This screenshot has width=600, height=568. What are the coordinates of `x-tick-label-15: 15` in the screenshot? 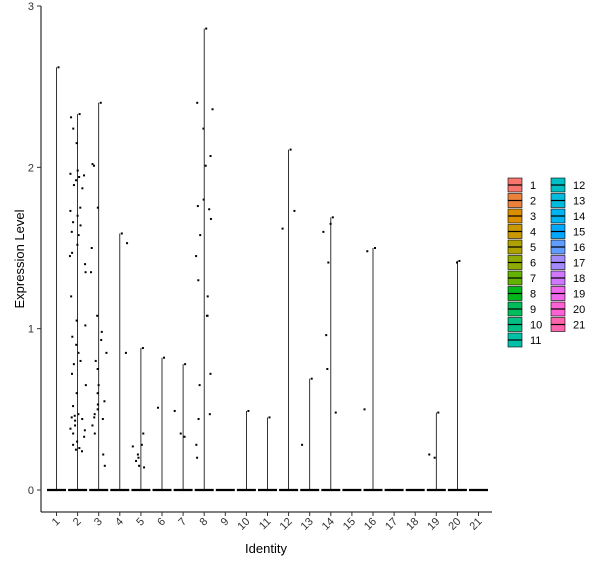 It's located at (349, 524).